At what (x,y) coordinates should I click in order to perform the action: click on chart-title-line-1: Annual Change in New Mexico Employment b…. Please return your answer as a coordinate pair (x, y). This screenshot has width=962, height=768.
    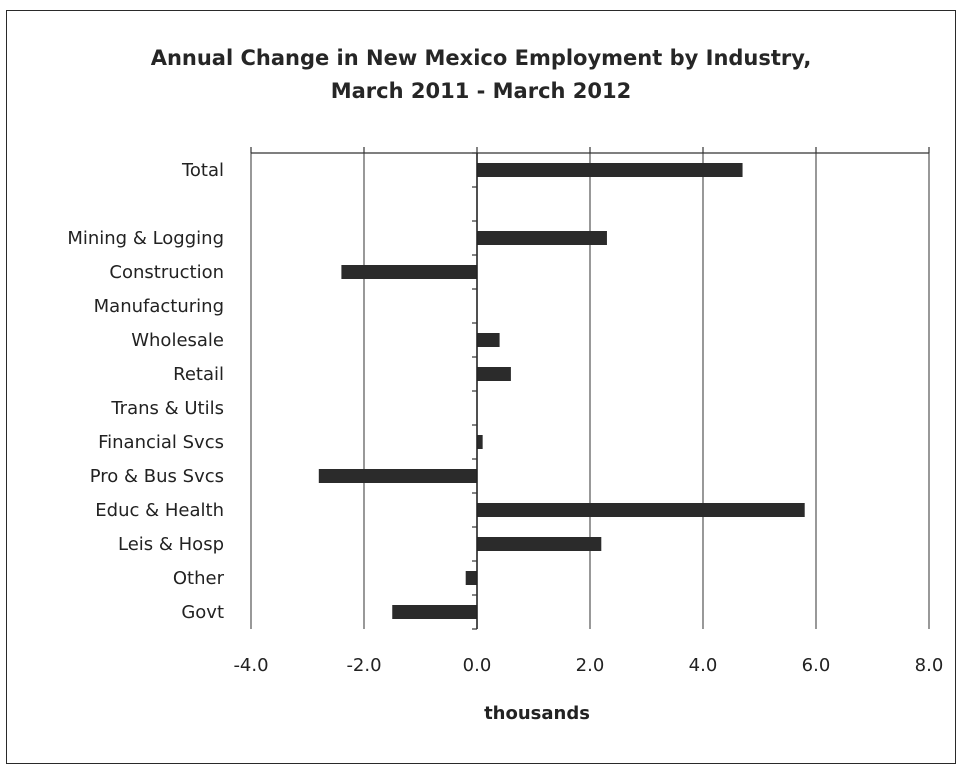
    Looking at the image, I should click on (481, 58).